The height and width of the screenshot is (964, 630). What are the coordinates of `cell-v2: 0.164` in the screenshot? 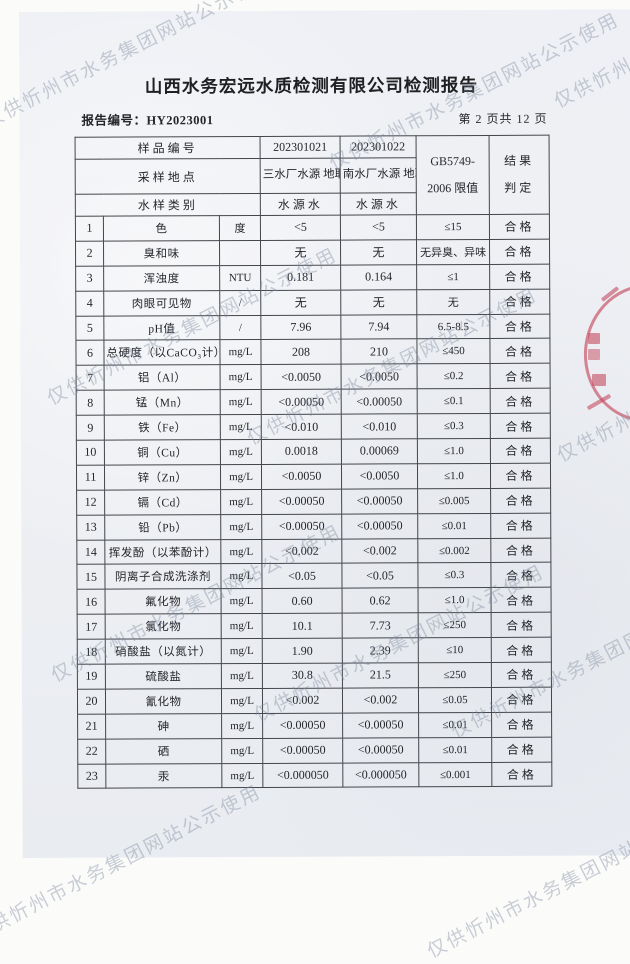 It's located at (378, 277).